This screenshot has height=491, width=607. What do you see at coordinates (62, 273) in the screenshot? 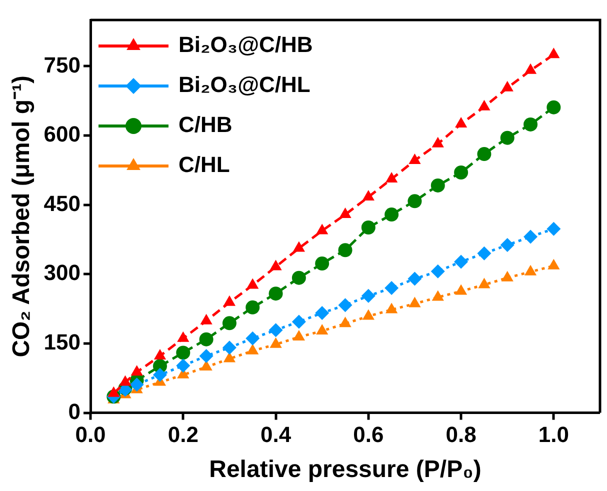
I see `y-tick-label: 300` at bounding box center [62, 273].